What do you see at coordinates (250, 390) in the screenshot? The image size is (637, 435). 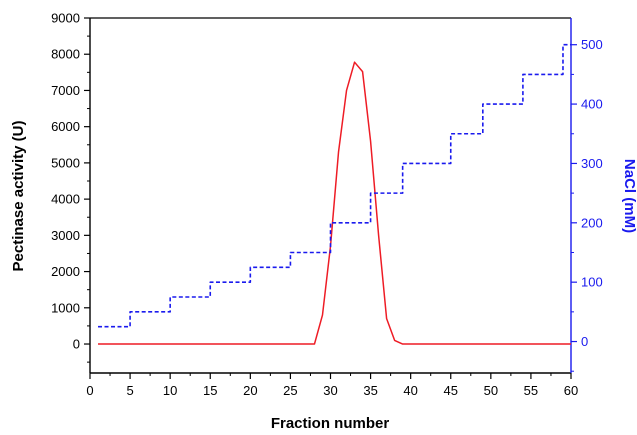 I see `x-tick-label: 20` at bounding box center [250, 390].